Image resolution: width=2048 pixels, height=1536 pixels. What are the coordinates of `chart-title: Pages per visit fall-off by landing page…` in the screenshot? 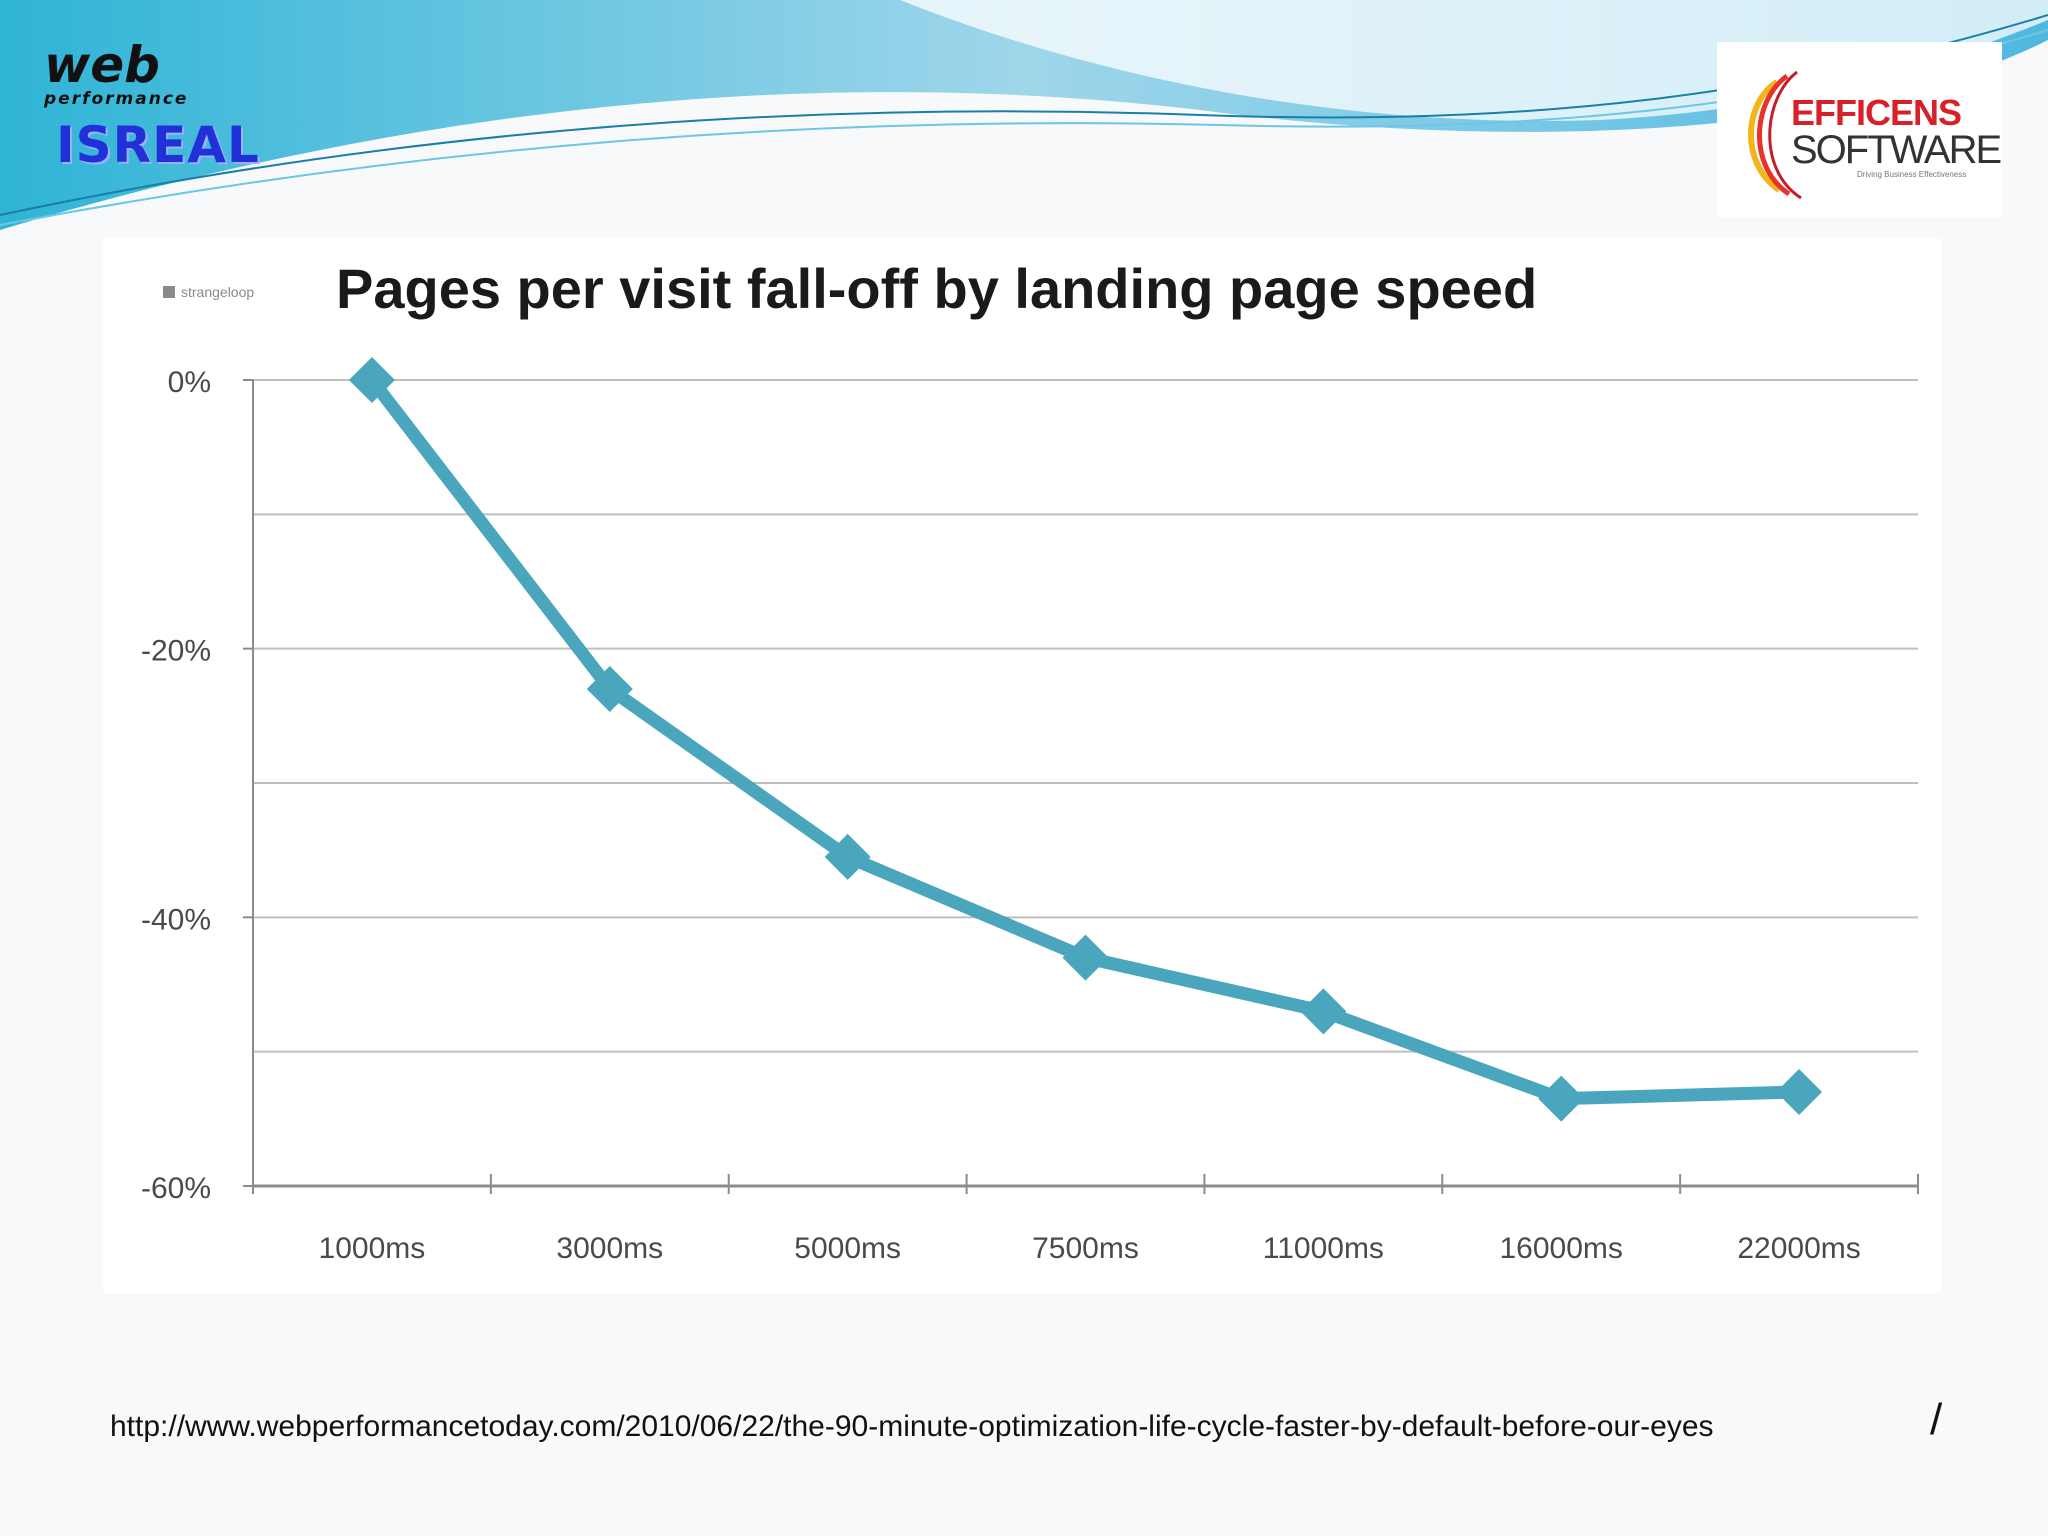 It's located at (936, 288).